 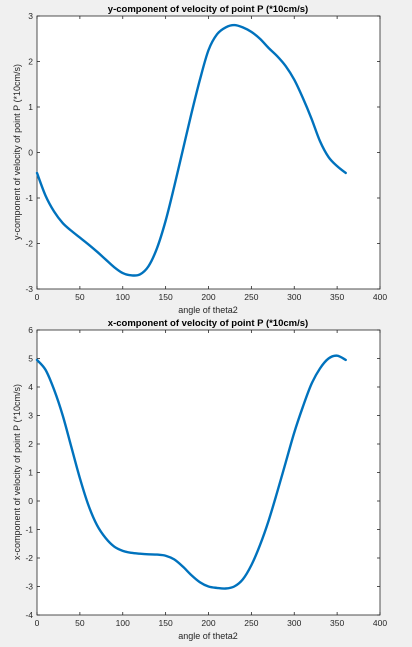 What do you see at coordinates (30, 473) in the screenshot?
I see `x-velocity-y-tick-label: 1` at bounding box center [30, 473].